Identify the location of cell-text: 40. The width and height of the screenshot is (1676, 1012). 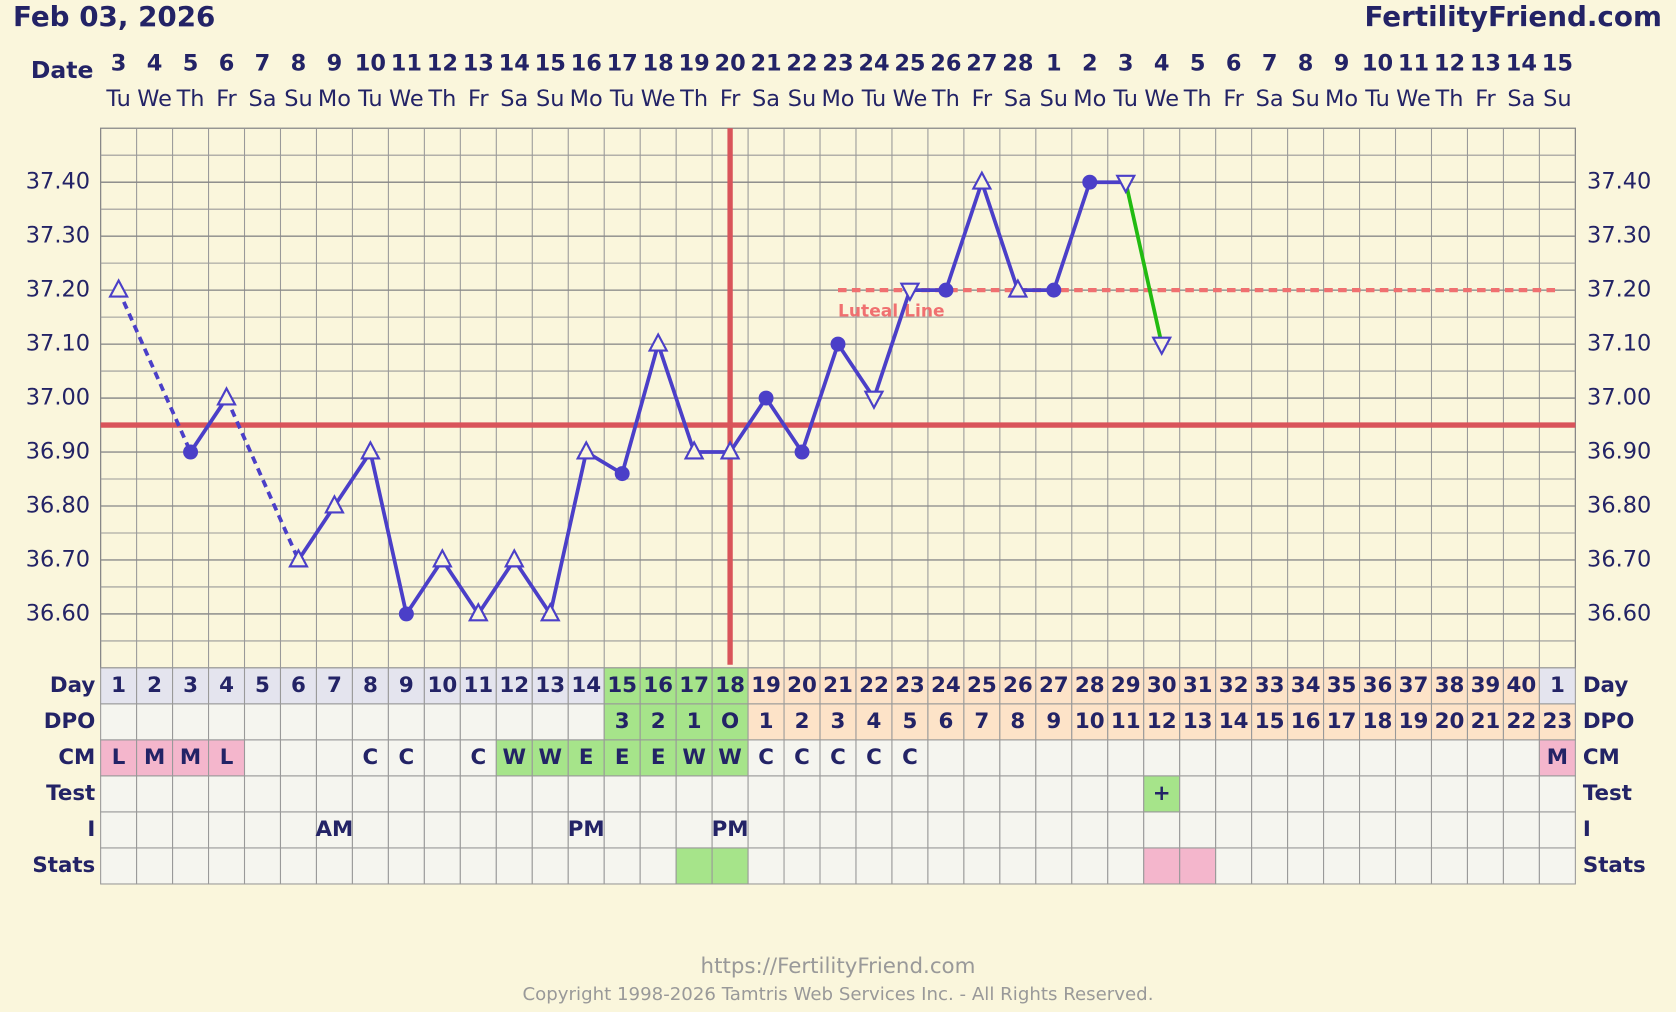
(1522, 685).